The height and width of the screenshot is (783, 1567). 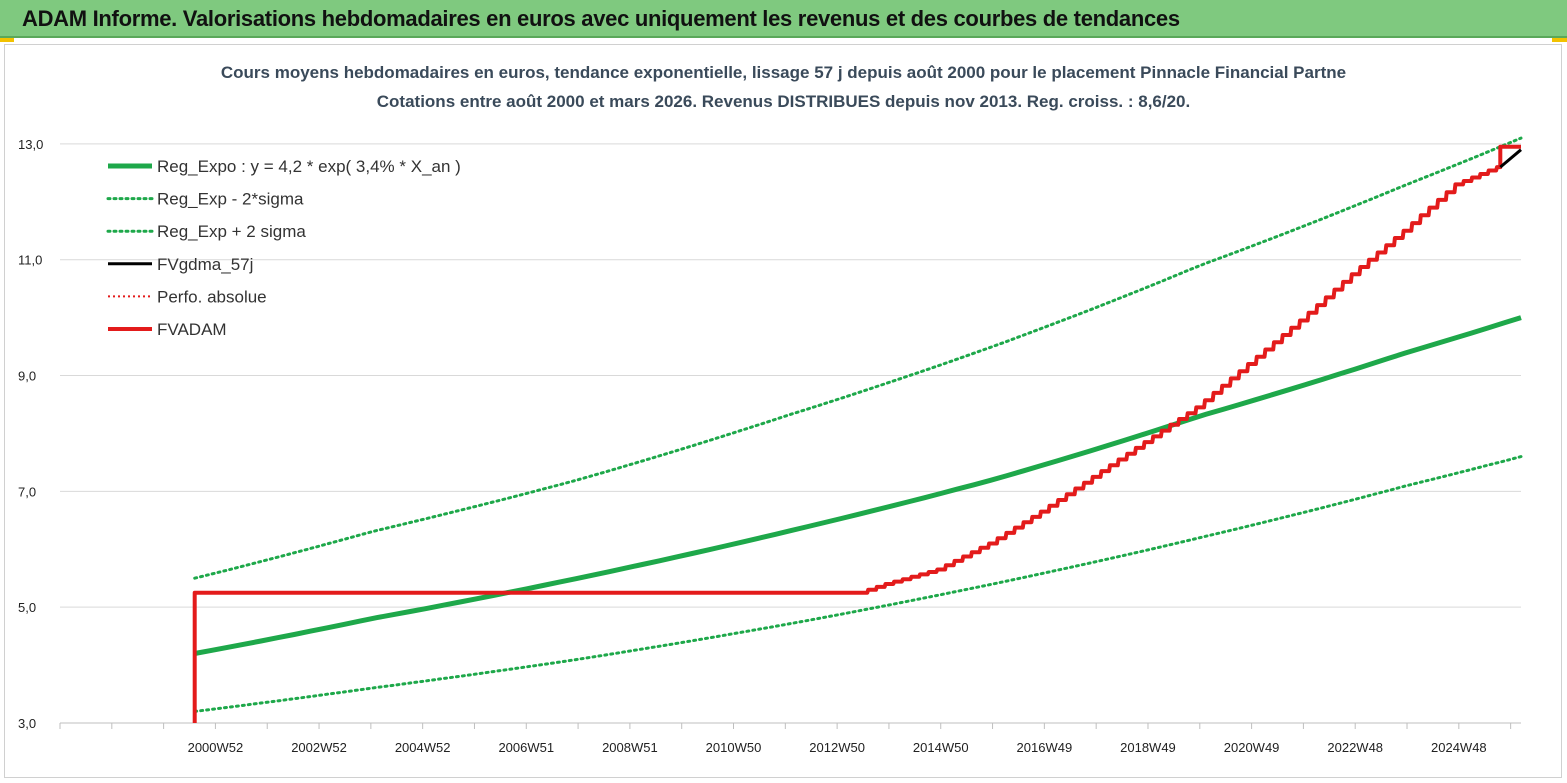 I want to click on x-tick-label: 2012W50, so click(x=837, y=747).